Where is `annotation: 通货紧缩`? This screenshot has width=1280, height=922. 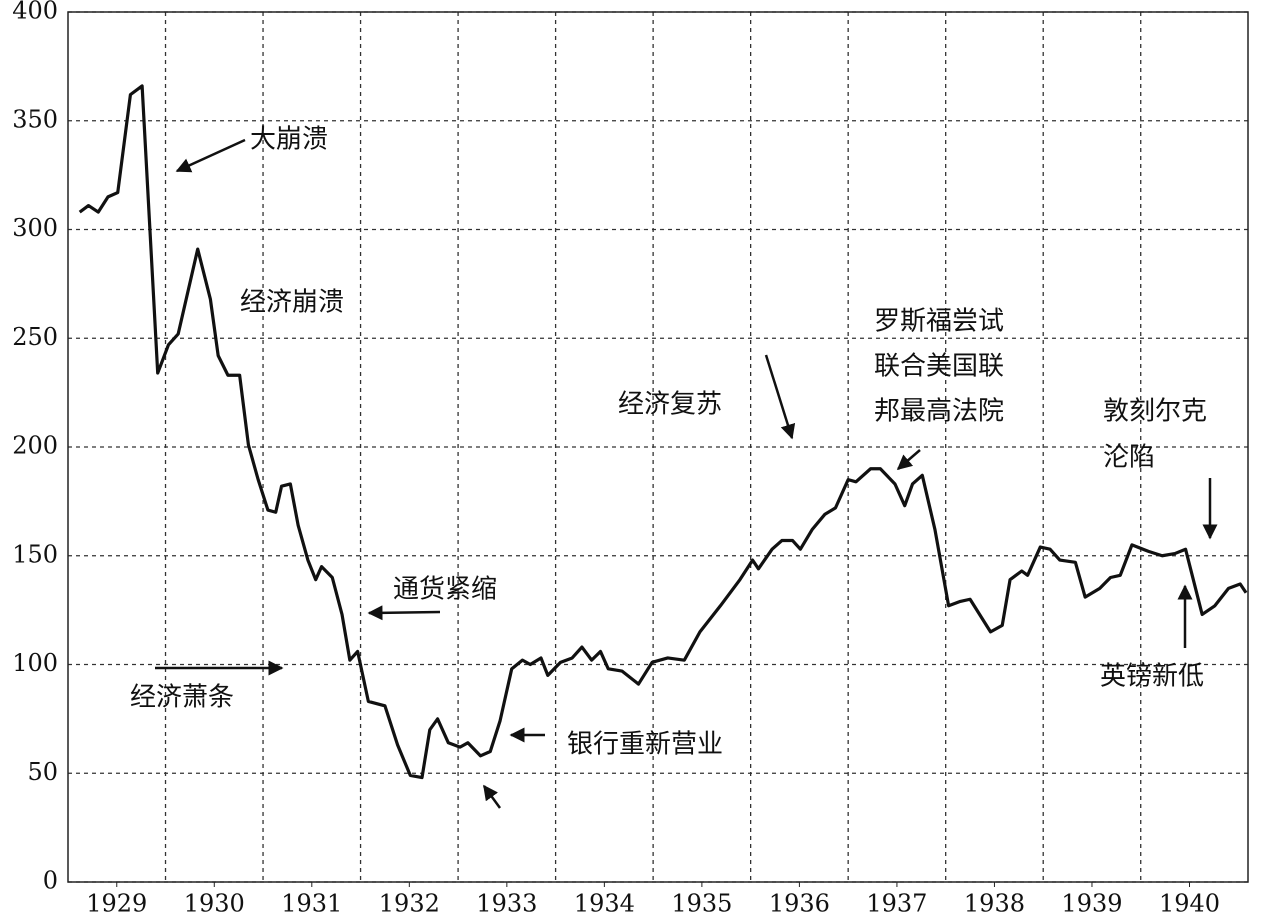
annotation: 通货紧缩 is located at coordinates (445, 590).